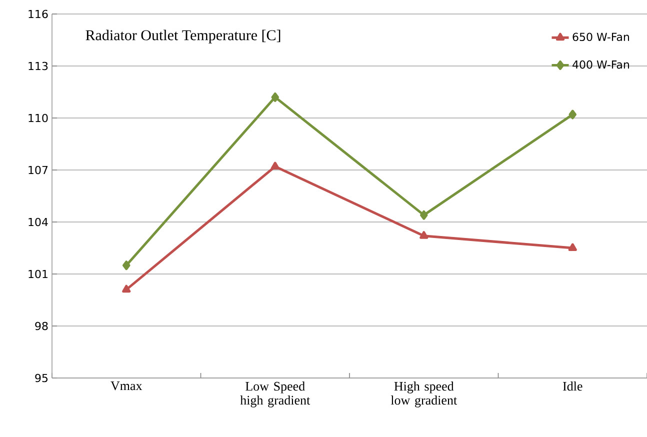 Image resolution: width=647 pixels, height=437 pixels. Describe the element at coordinates (41, 378) in the screenshot. I see `y-tick-label: 95` at that location.